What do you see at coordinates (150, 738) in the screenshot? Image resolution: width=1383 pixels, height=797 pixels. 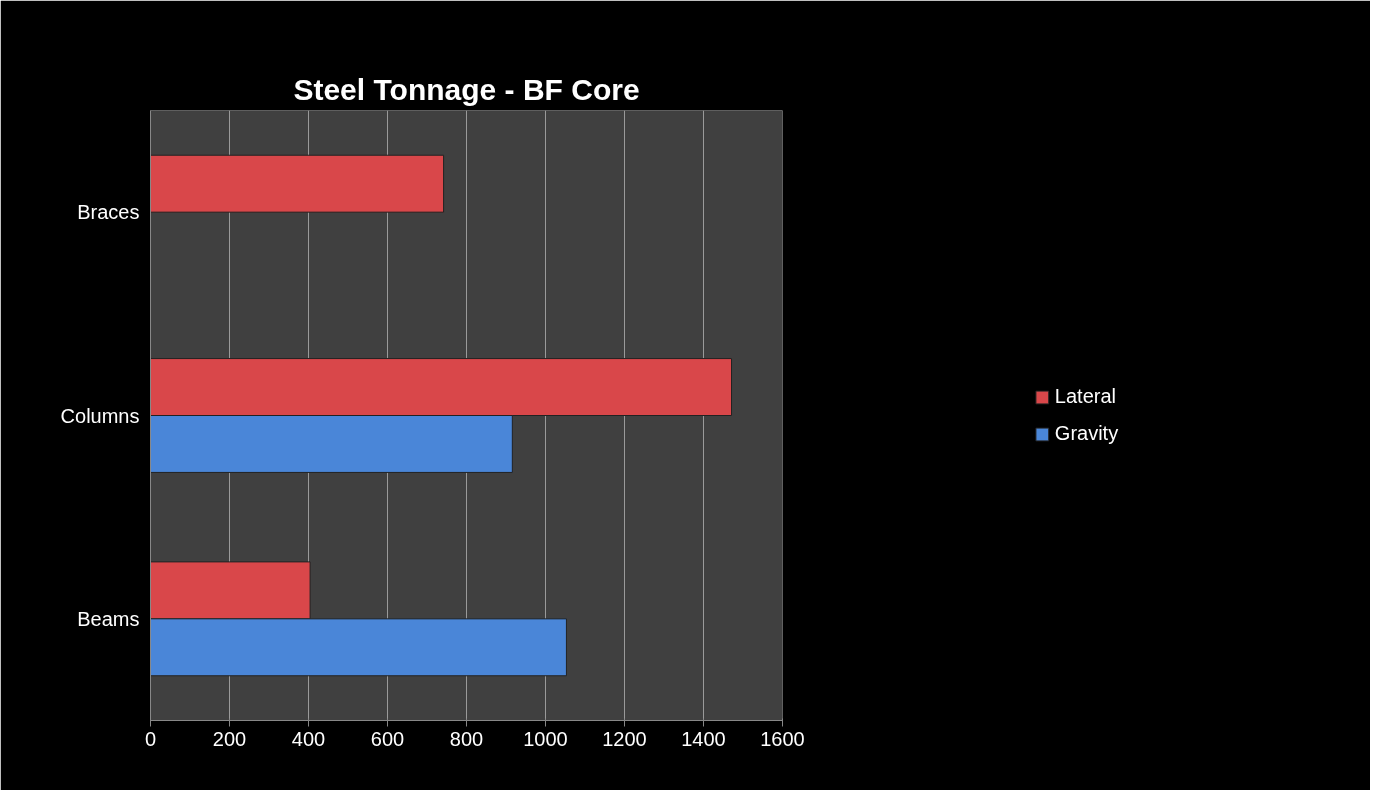 I see `x-tick-label: 0` at bounding box center [150, 738].